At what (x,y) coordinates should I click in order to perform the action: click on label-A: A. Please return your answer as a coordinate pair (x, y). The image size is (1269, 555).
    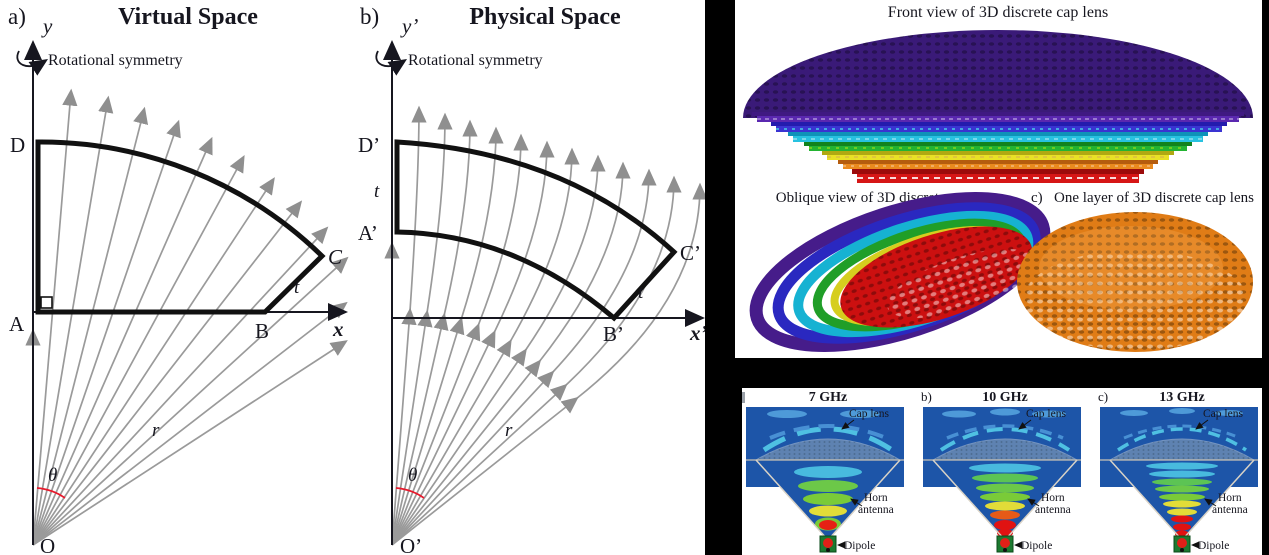
    Looking at the image, I should click on (17, 324).